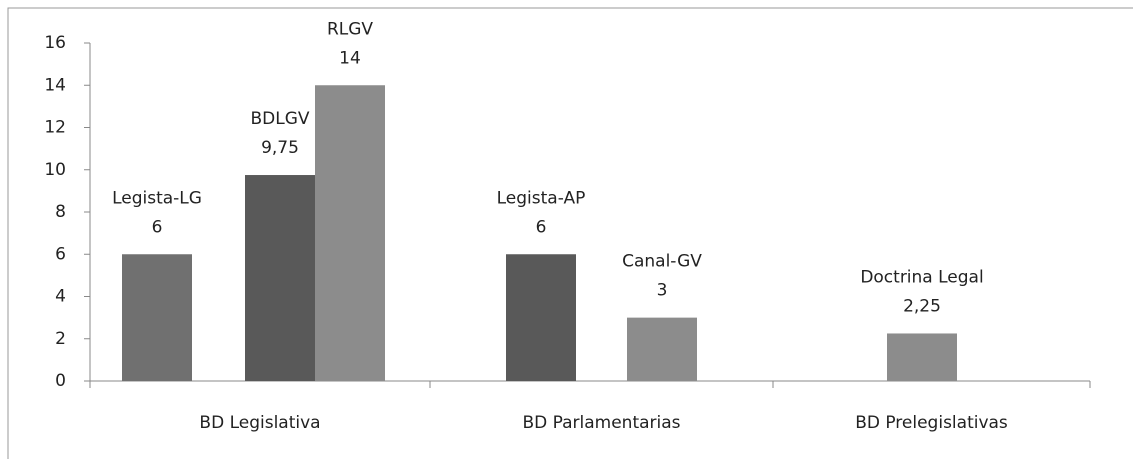 The height and width of the screenshot is (463, 1133). I want to click on value-label: 9,75, so click(280, 148).